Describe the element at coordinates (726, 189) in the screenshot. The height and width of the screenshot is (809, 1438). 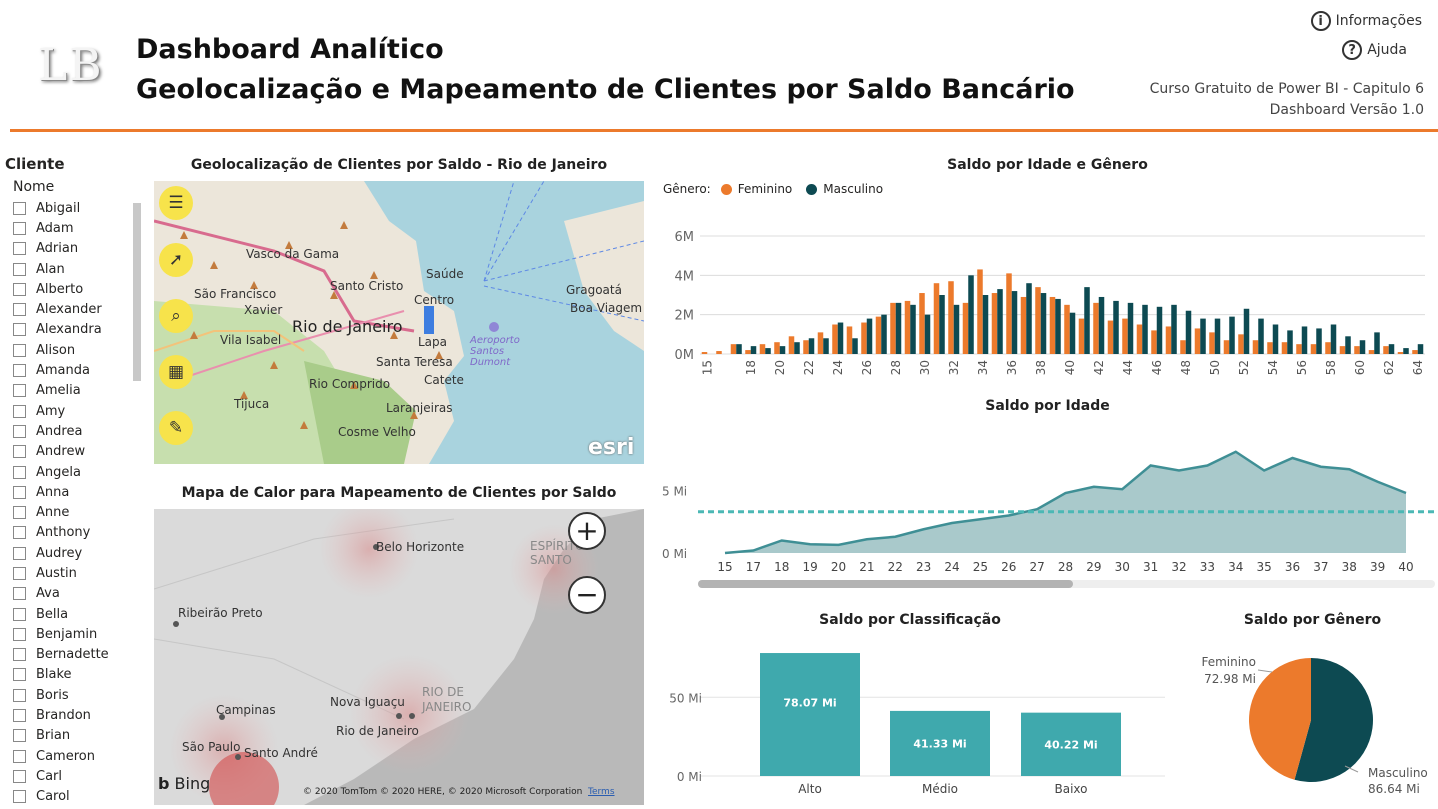
I see `legend-dot-female` at that location.